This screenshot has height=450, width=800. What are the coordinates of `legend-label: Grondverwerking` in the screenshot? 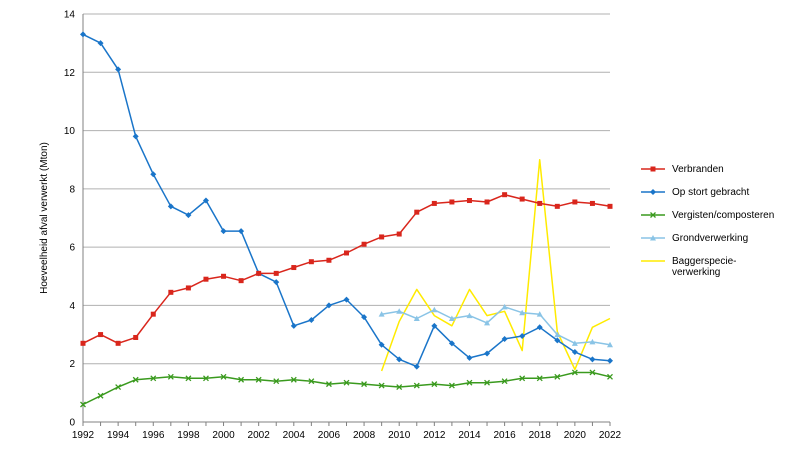 It's located at (733, 238).